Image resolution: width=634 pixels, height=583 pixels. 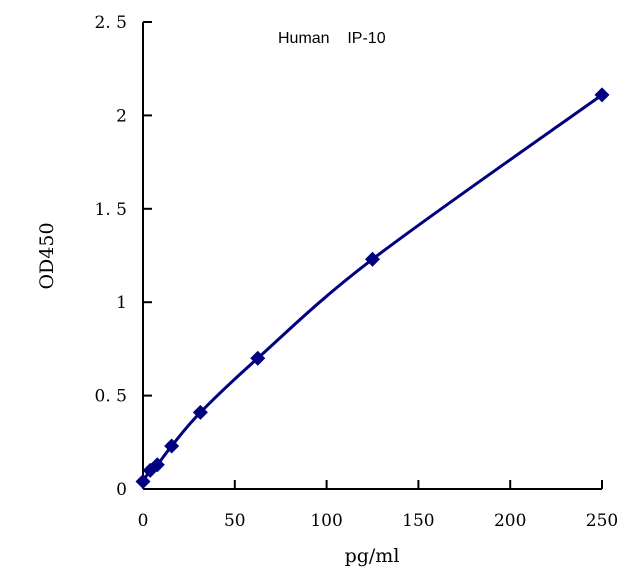 I want to click on x-tick-label: 0, so click(x=143, y=521).